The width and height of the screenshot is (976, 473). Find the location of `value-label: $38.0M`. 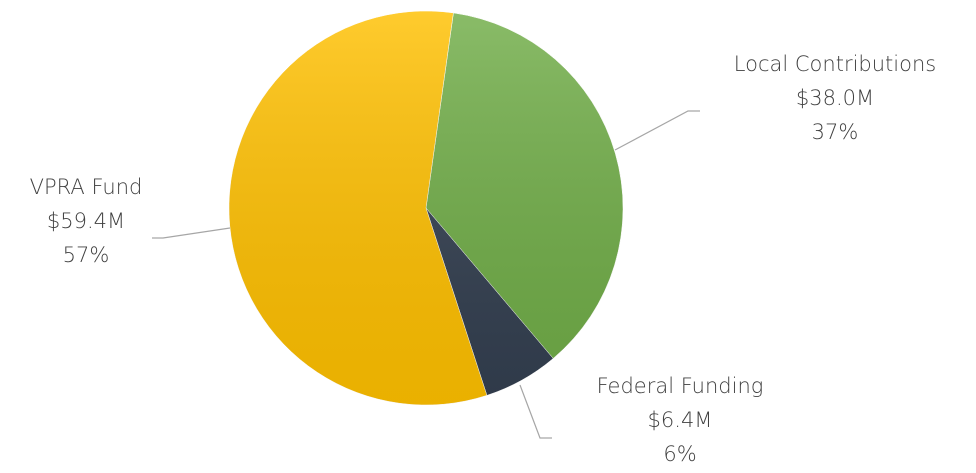

value-label: $38.0M is located at coordinates (835, 98).